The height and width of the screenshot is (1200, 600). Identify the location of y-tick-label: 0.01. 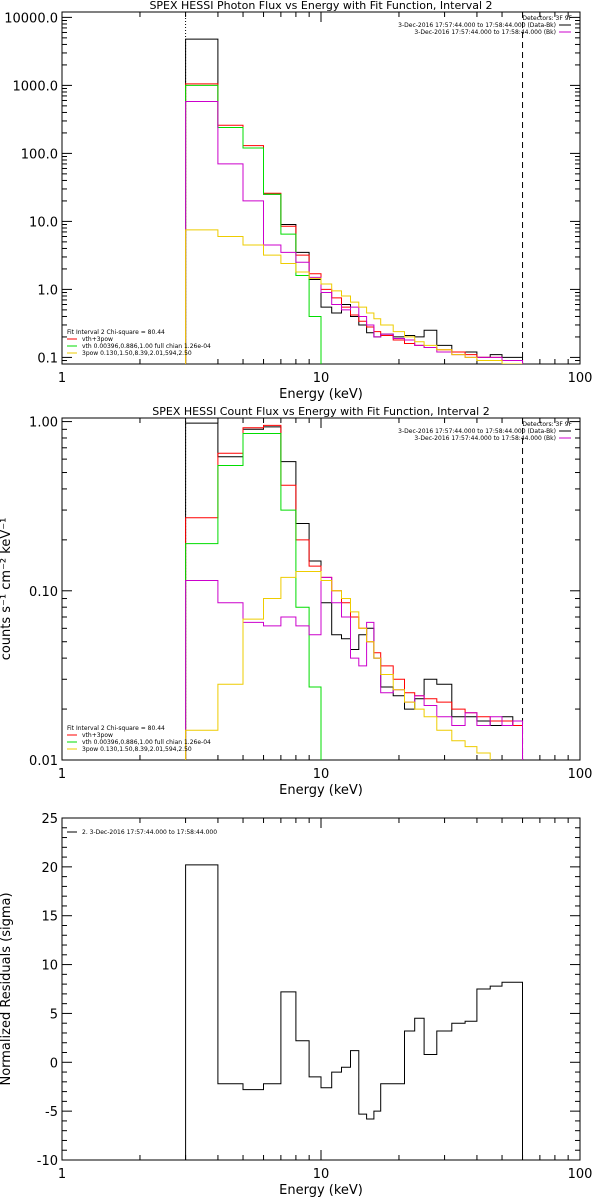
(43, 761).